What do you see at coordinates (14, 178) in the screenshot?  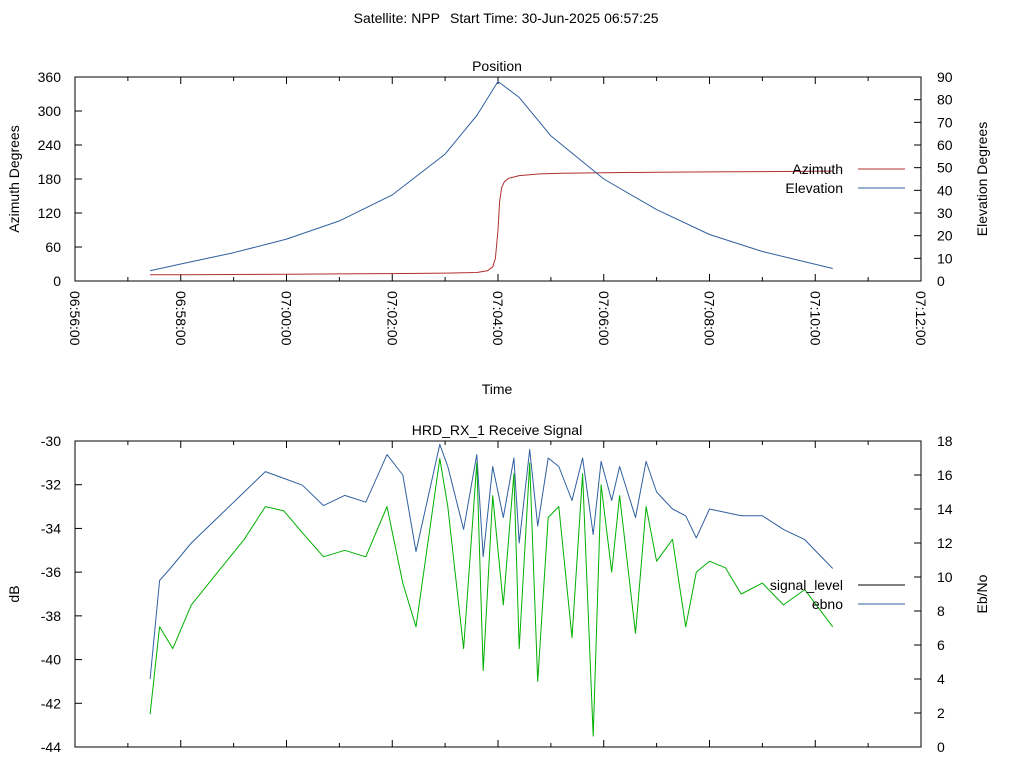 I see `azimuth-axis-label: Azimuth Degrees` at bounding box center [14, 178].